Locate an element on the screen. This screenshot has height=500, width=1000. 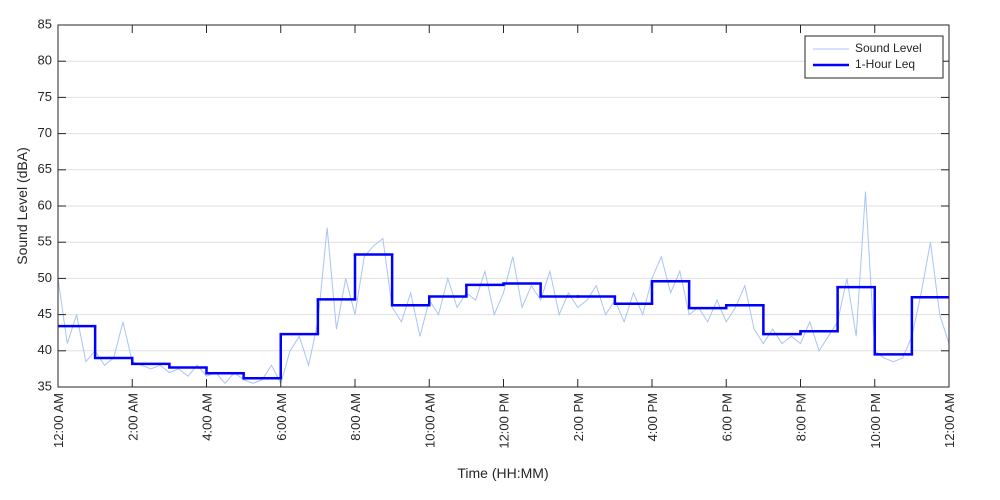
y-tick-label: 35 is located at coordinates (45, 385).